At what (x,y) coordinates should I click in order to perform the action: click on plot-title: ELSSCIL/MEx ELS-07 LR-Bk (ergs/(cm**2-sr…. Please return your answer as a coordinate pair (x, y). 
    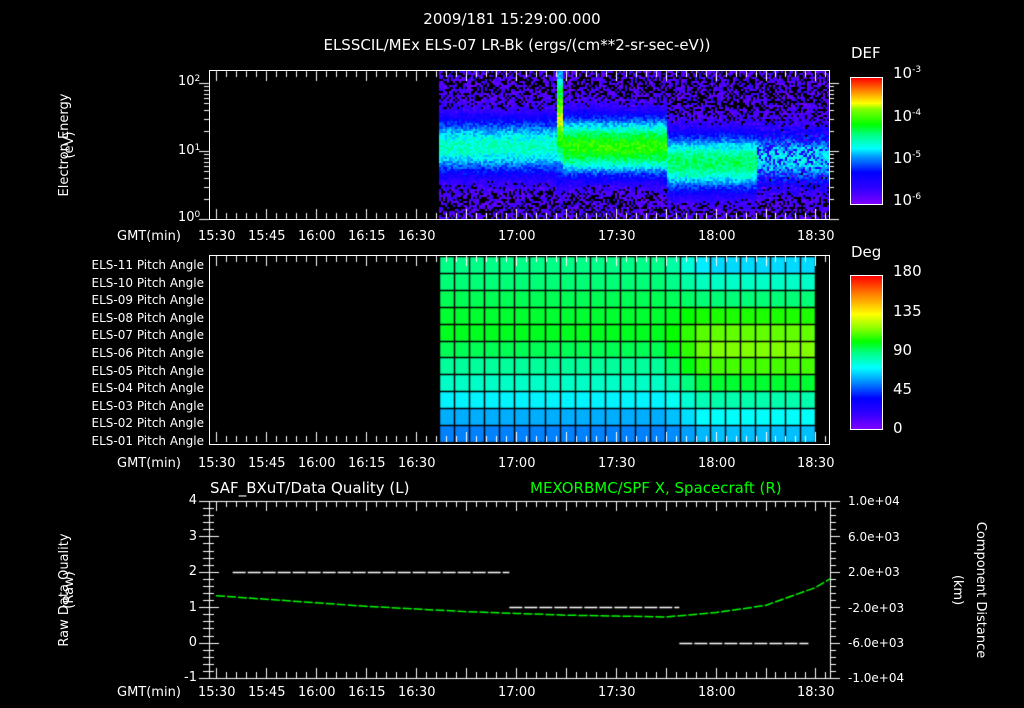
    Looking at the image, I should click on (517, 45).